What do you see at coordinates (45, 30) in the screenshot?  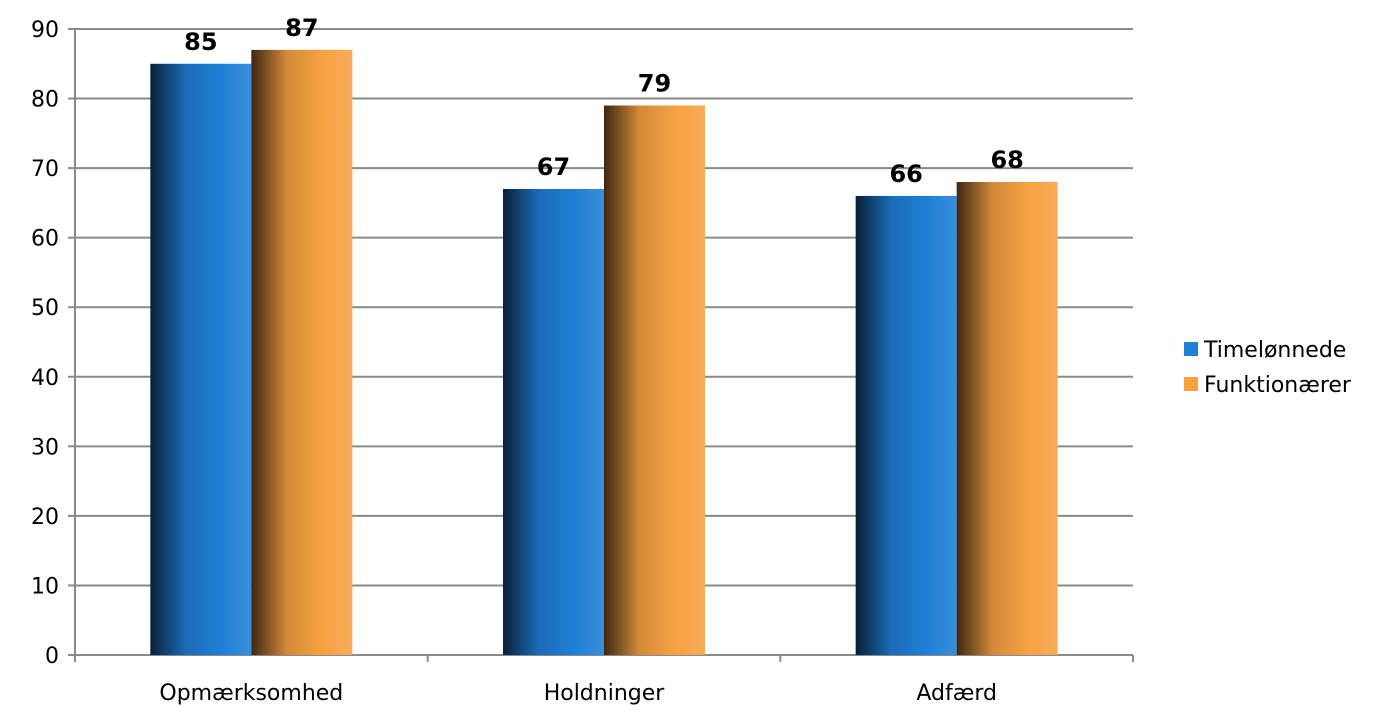 I see `y-tick-label: 90` at bounding box center [45, 30].